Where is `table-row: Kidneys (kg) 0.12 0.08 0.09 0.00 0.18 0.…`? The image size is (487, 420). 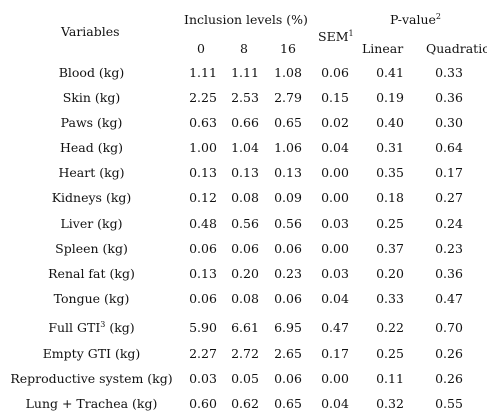 table-row: Kidneys (kg) 0.12 0.08 0.09 0.00 0.18 0.… is located at coordinates (243, 197).